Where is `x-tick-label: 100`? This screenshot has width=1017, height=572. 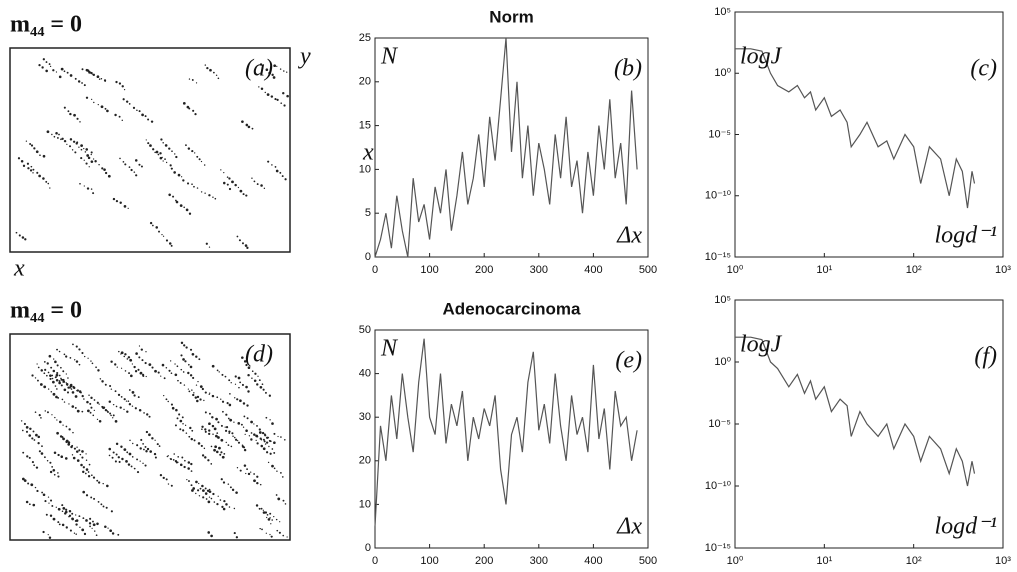 x-tick-label: 100 is located at coordinates (429, 561).